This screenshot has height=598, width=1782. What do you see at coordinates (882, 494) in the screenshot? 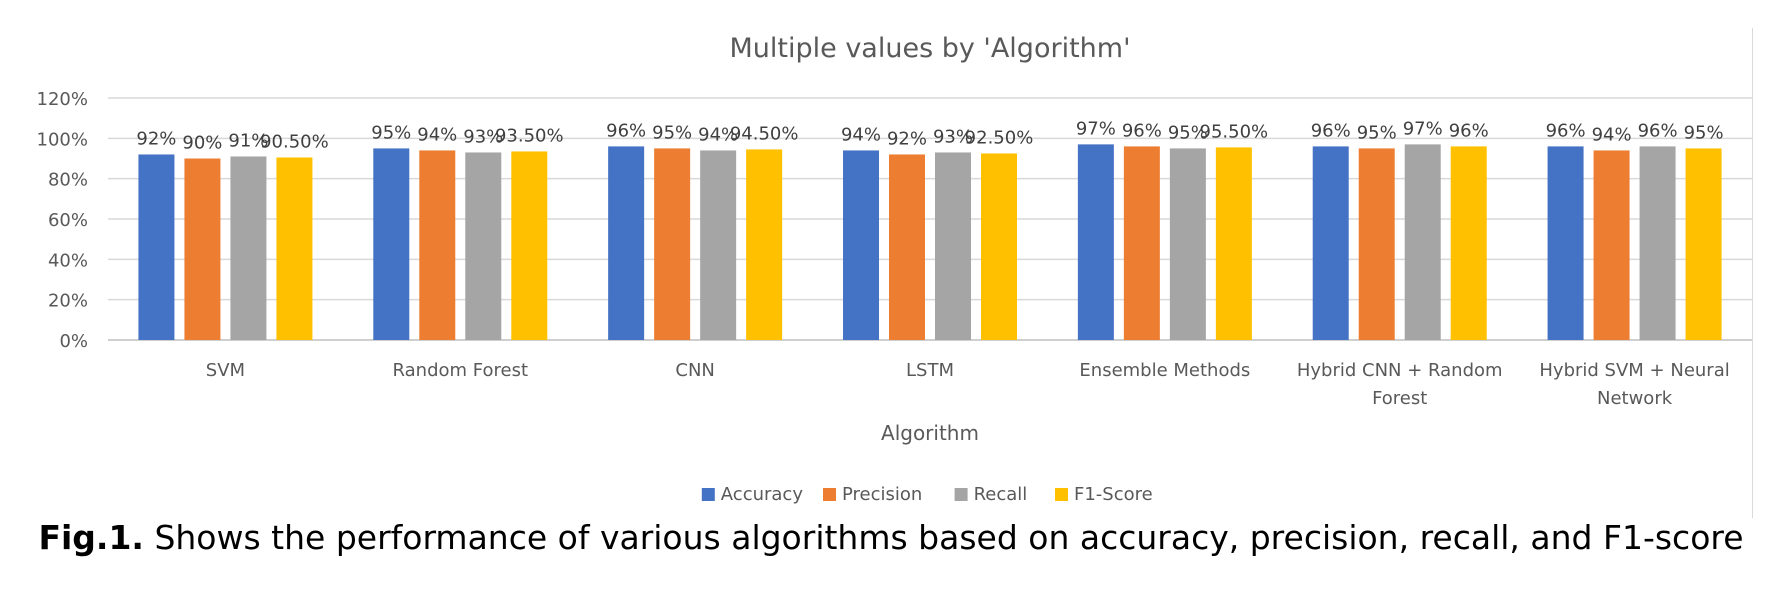
I see `legend-label: Precision` at bounding box center [882, 494].